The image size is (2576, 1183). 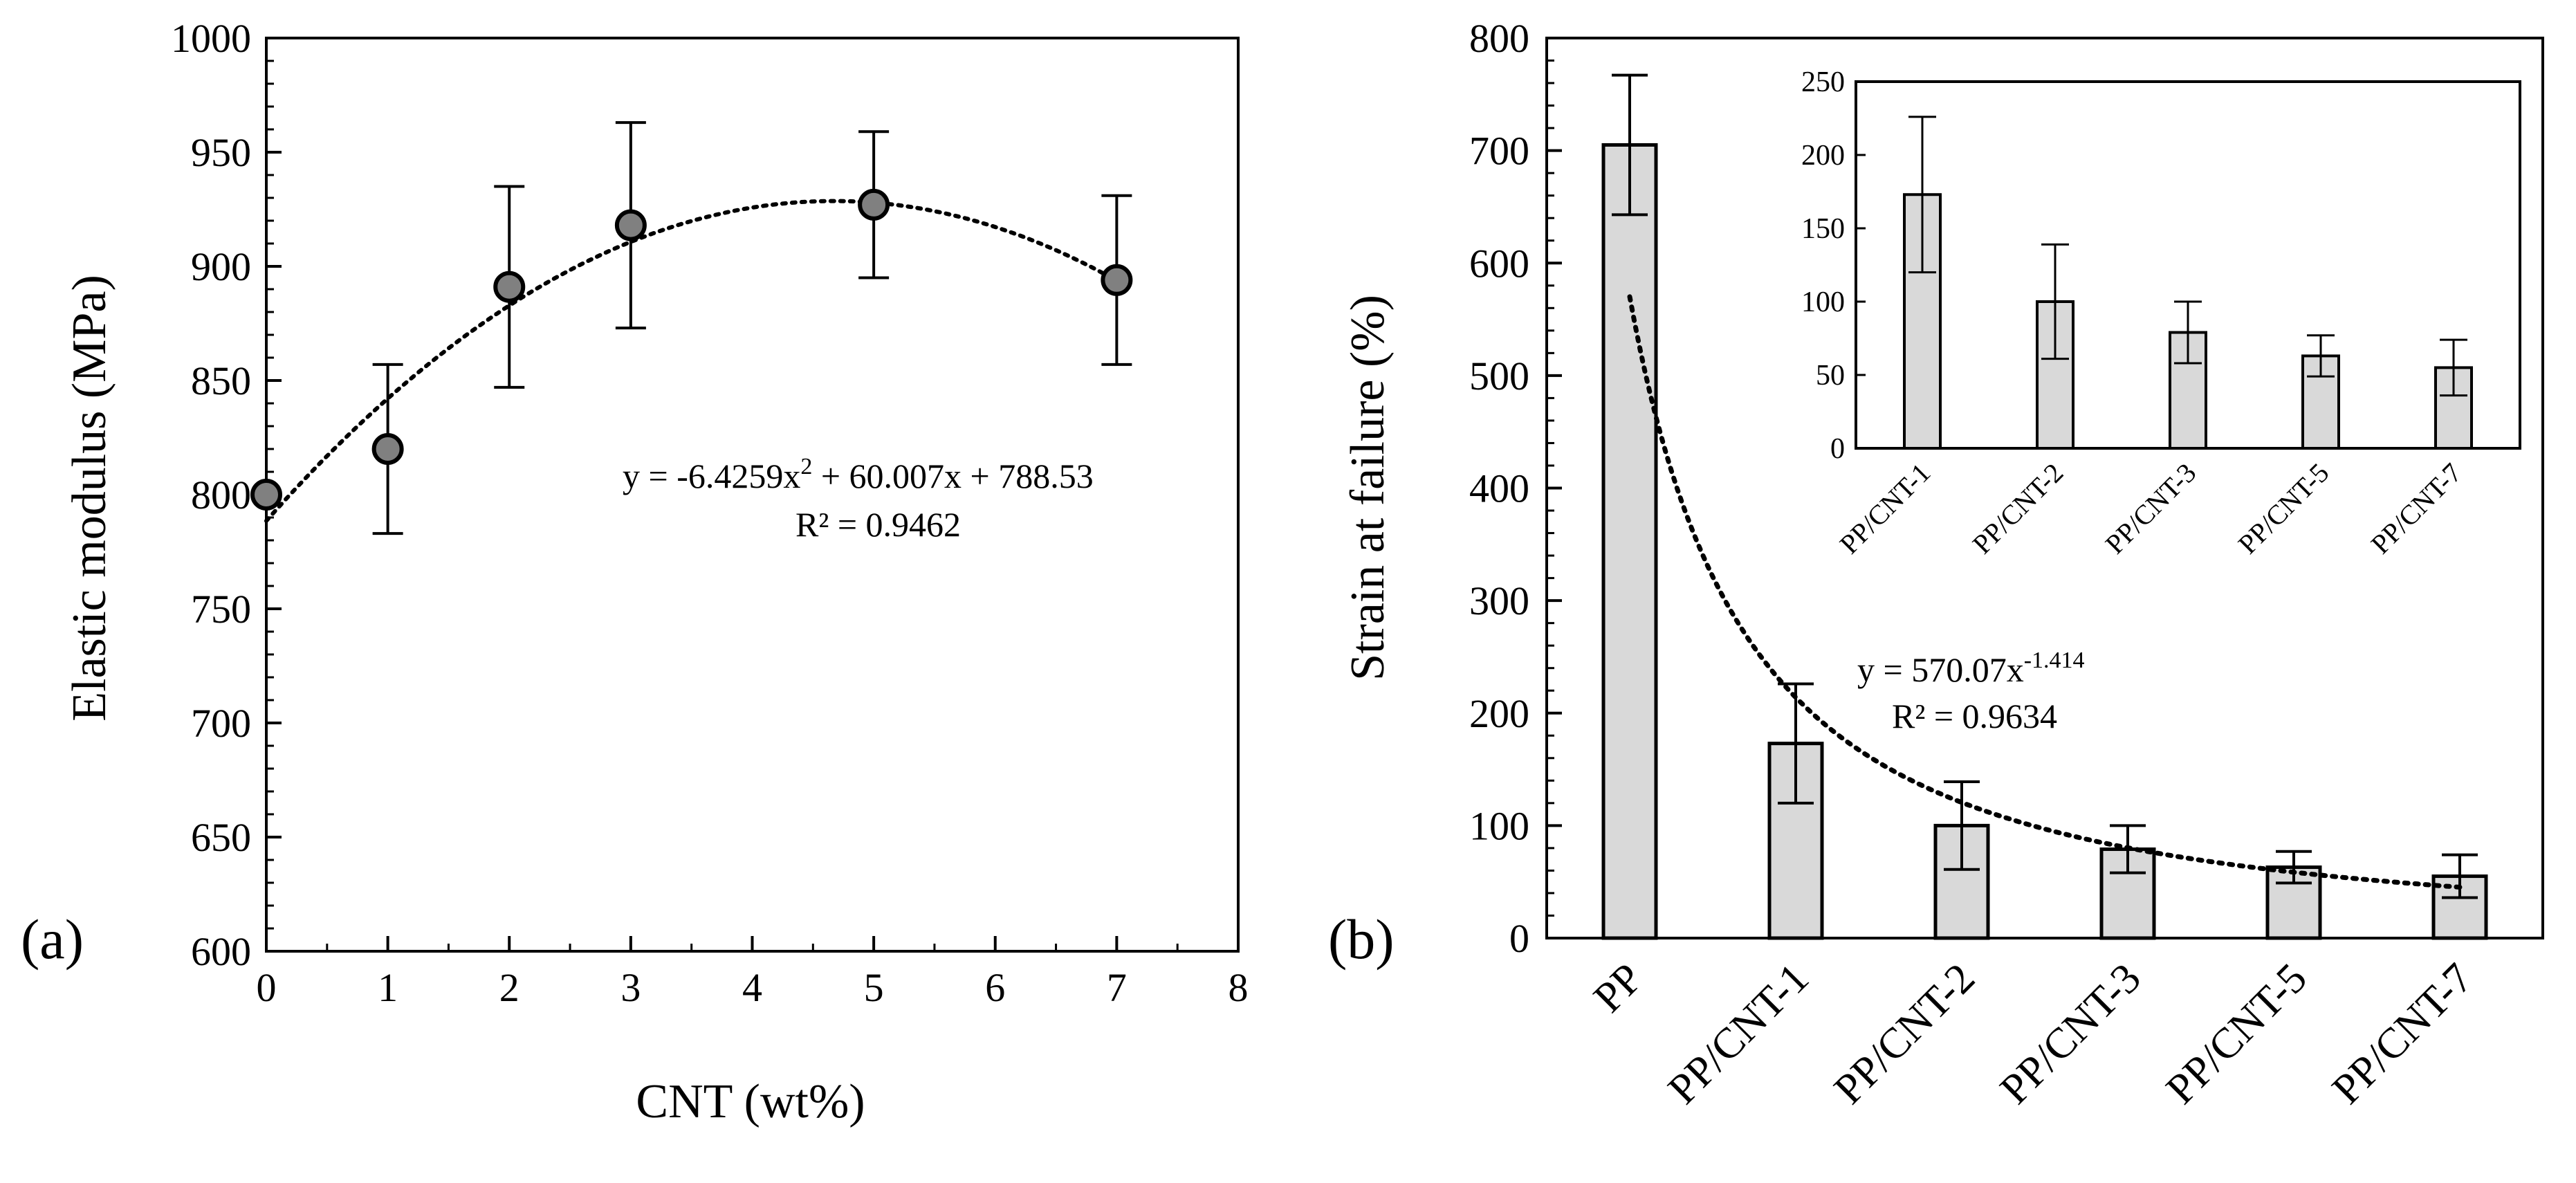 I want to click on panel-b-y-label: Strain at failure (%), so click(x=1368, y=488).